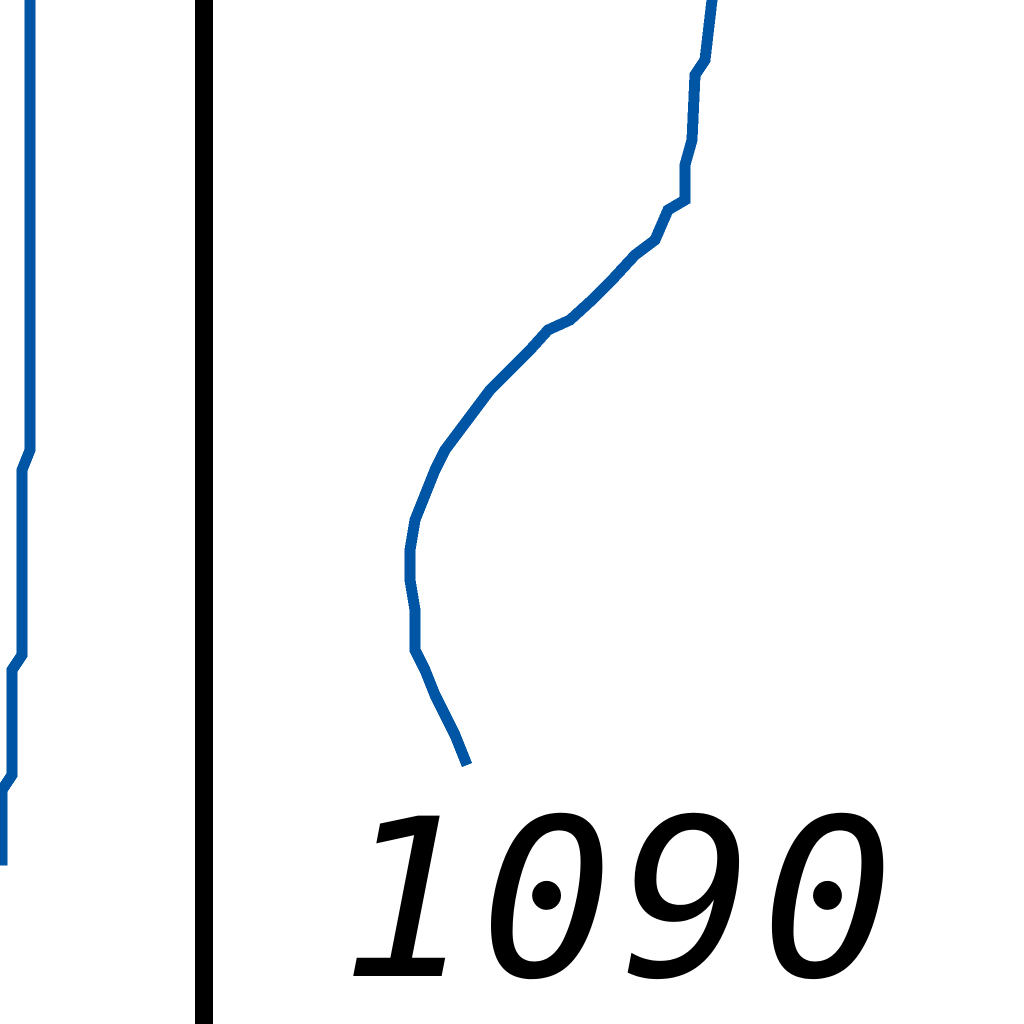 Image resolution: width=1024 pixels, height=1024 pixels. I want to click on x-tick-label-1090: 1090, so click(621, 898).